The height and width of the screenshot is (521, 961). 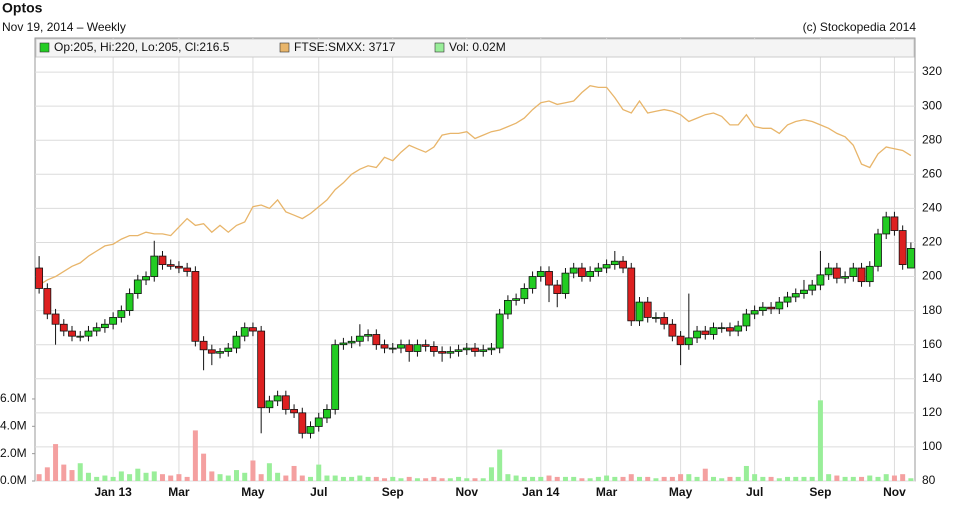 I want to click on x-tick-label: Mar, so click(x=179, y=492).